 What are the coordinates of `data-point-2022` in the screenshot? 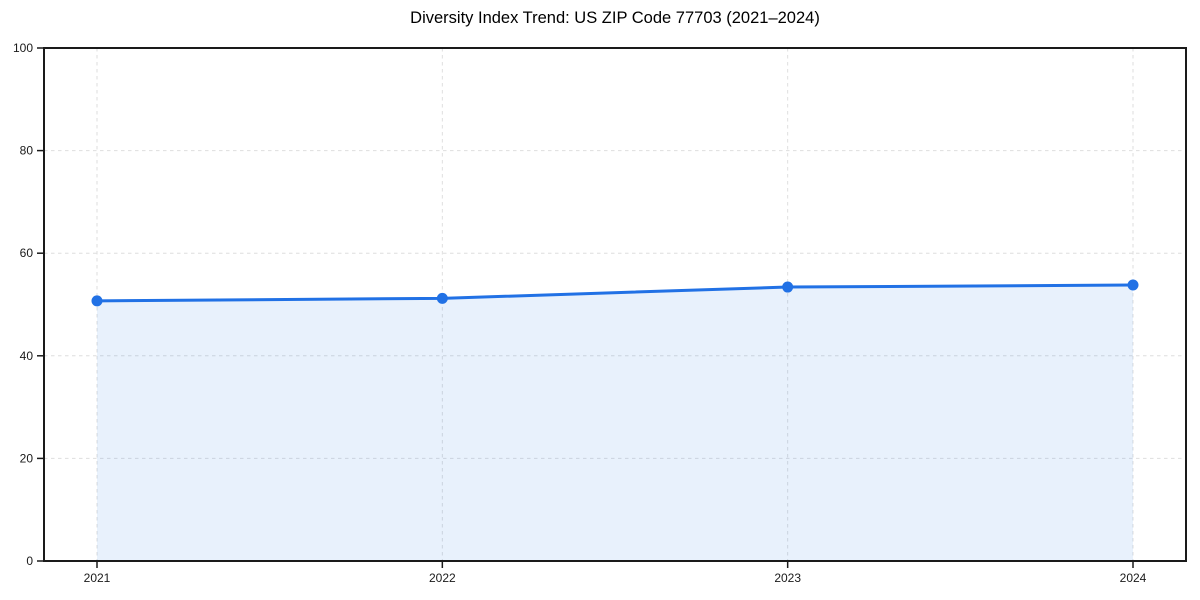 It's located at (442, 298).